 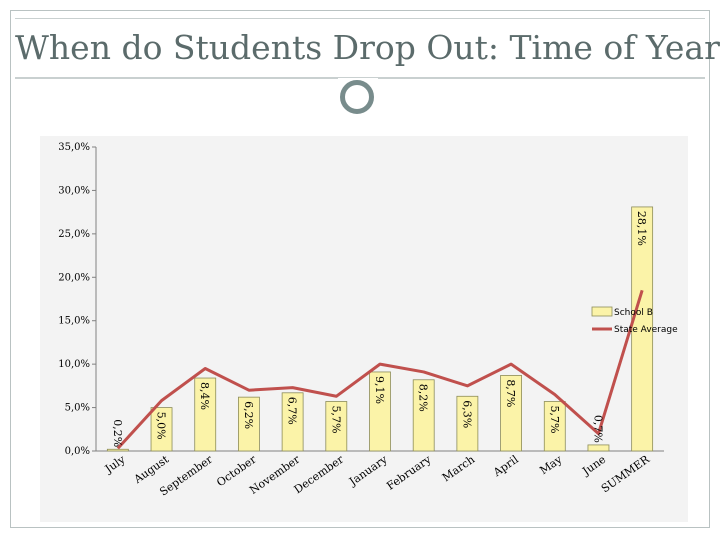 I want to click on title-band, so click(x=360, y=48).